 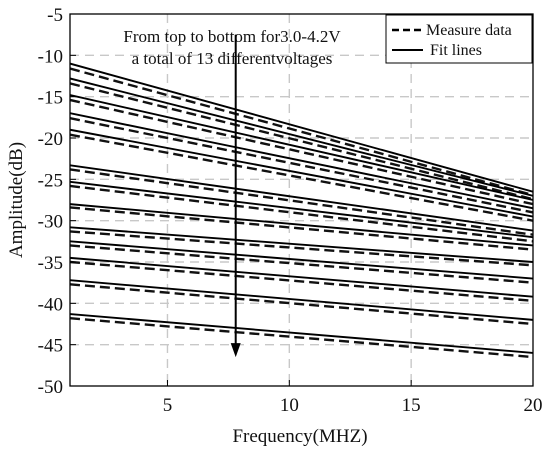 I want to click on legend-label-fit: Fit lines, so click(x=456, y=50).